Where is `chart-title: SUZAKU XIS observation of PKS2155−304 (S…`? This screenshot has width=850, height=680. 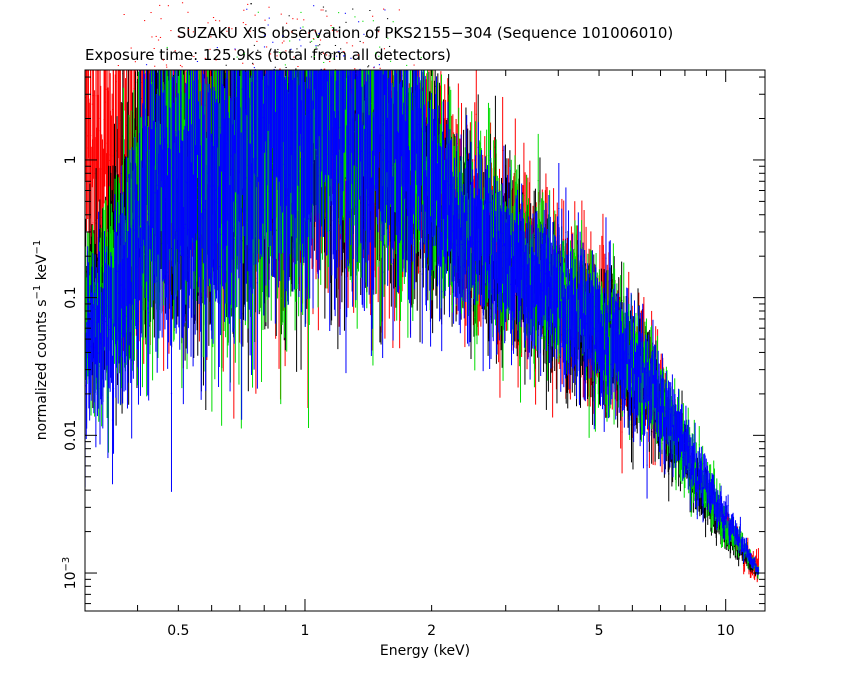 chart-title: SUZAKU XIS observation of PKS2155−304 (S… is located at coordinates (425, 33).